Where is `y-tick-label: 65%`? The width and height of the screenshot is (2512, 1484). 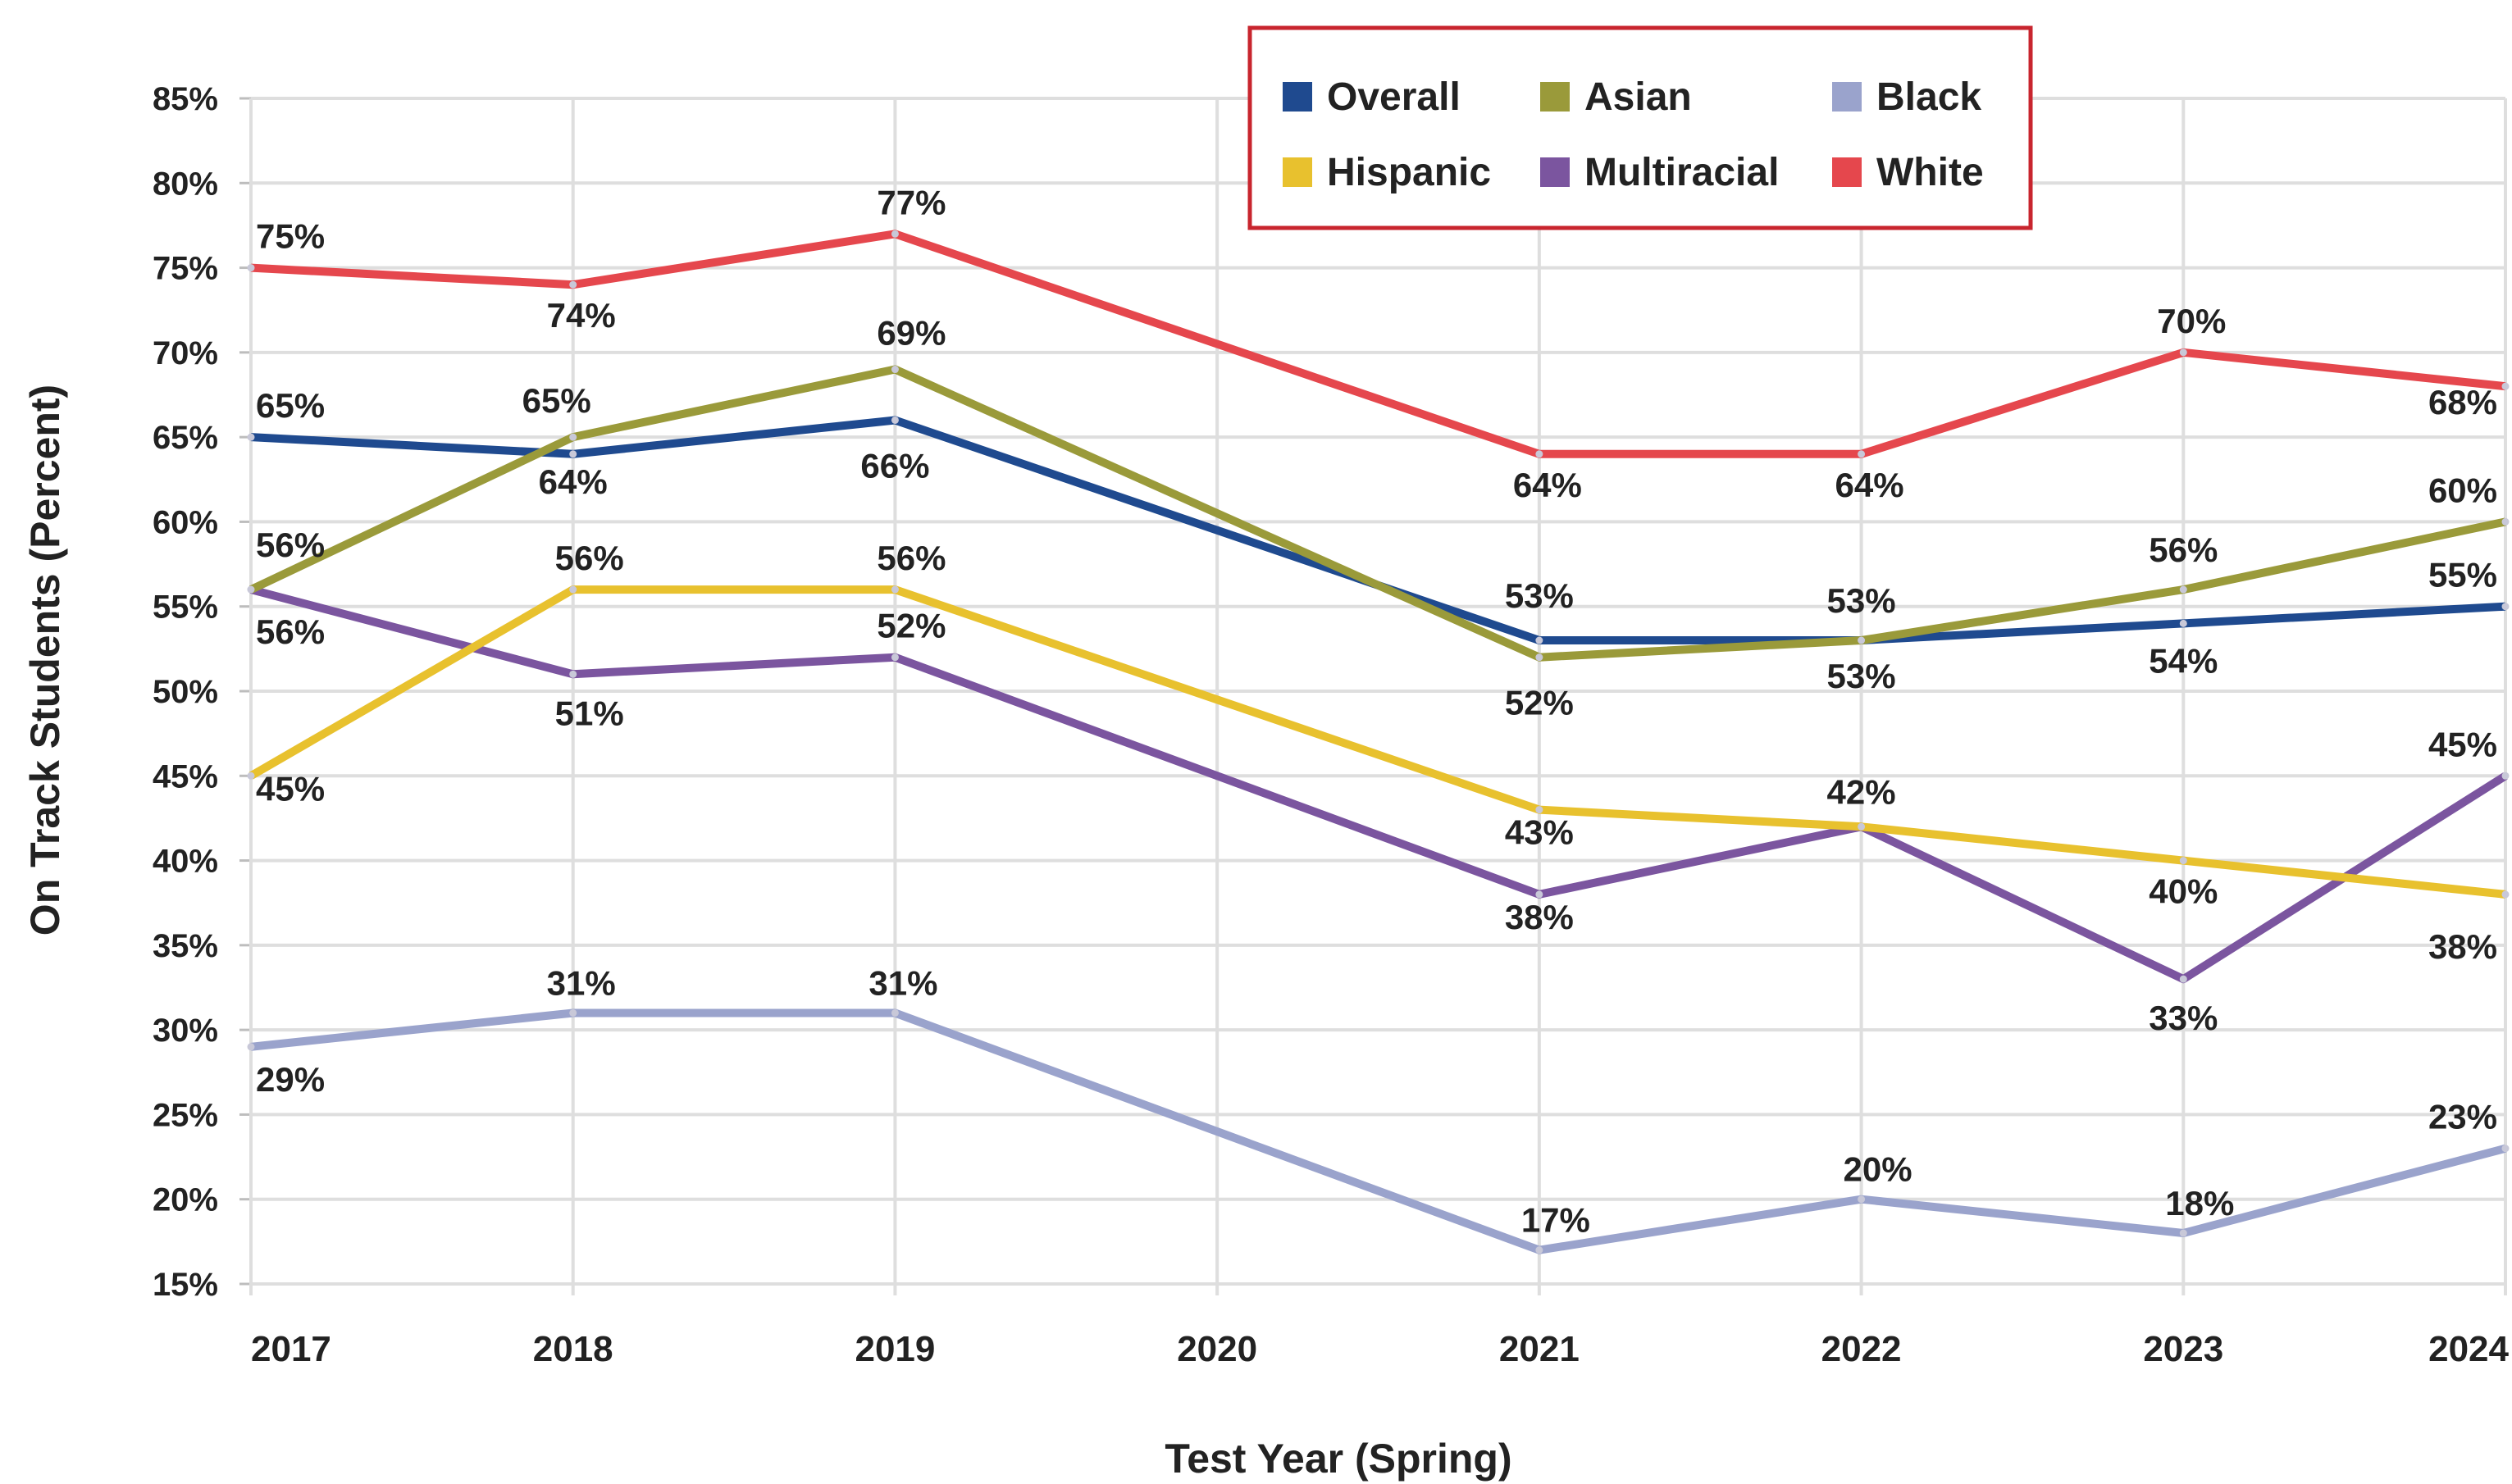 y-tick-label: 65% is located at coordinates (185, 438).